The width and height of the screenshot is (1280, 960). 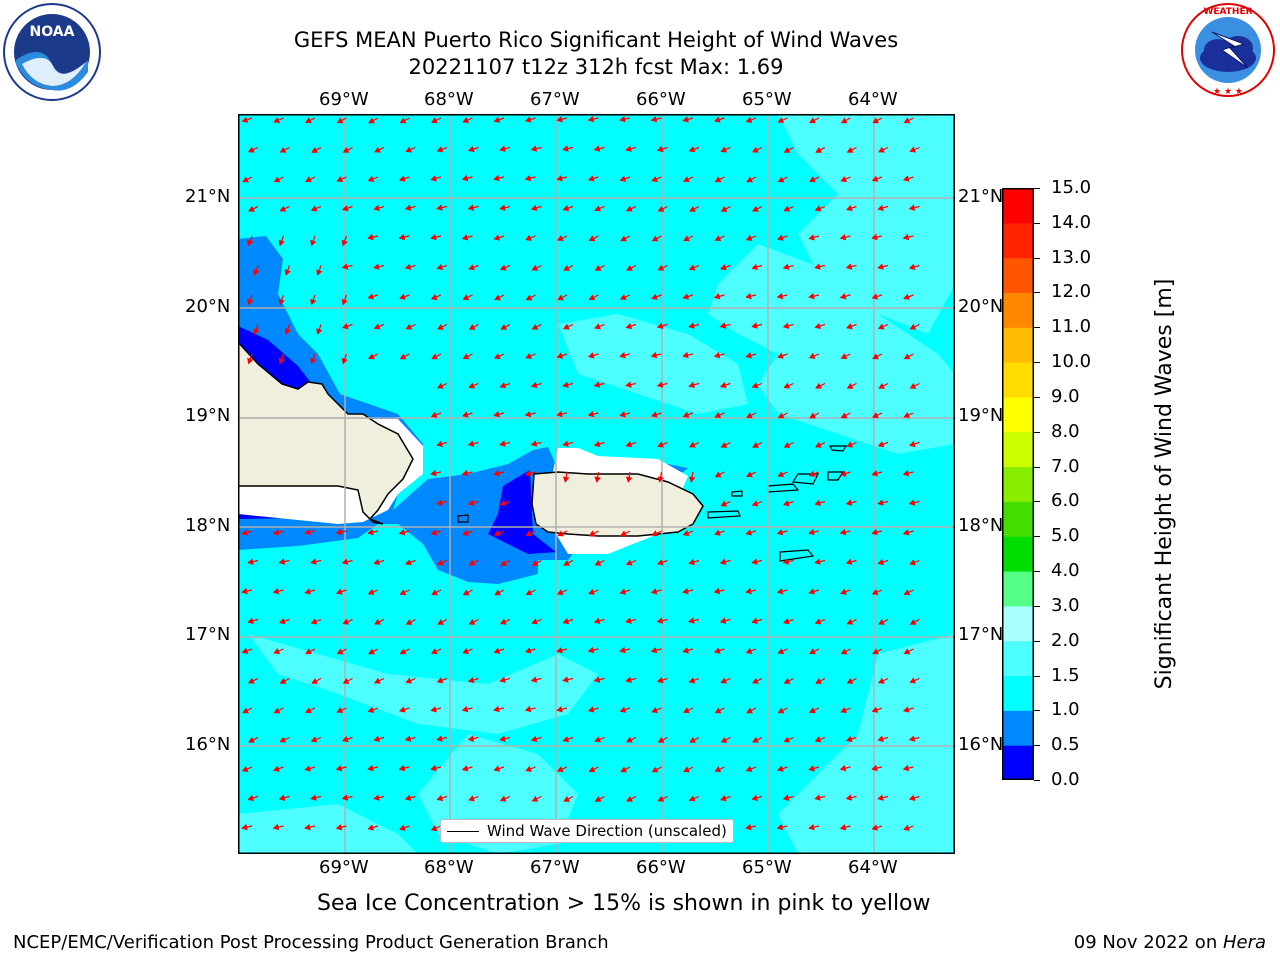 I want to click on legend-label: Wind Wave Direction (unscaled), so click(x=607, y=831).